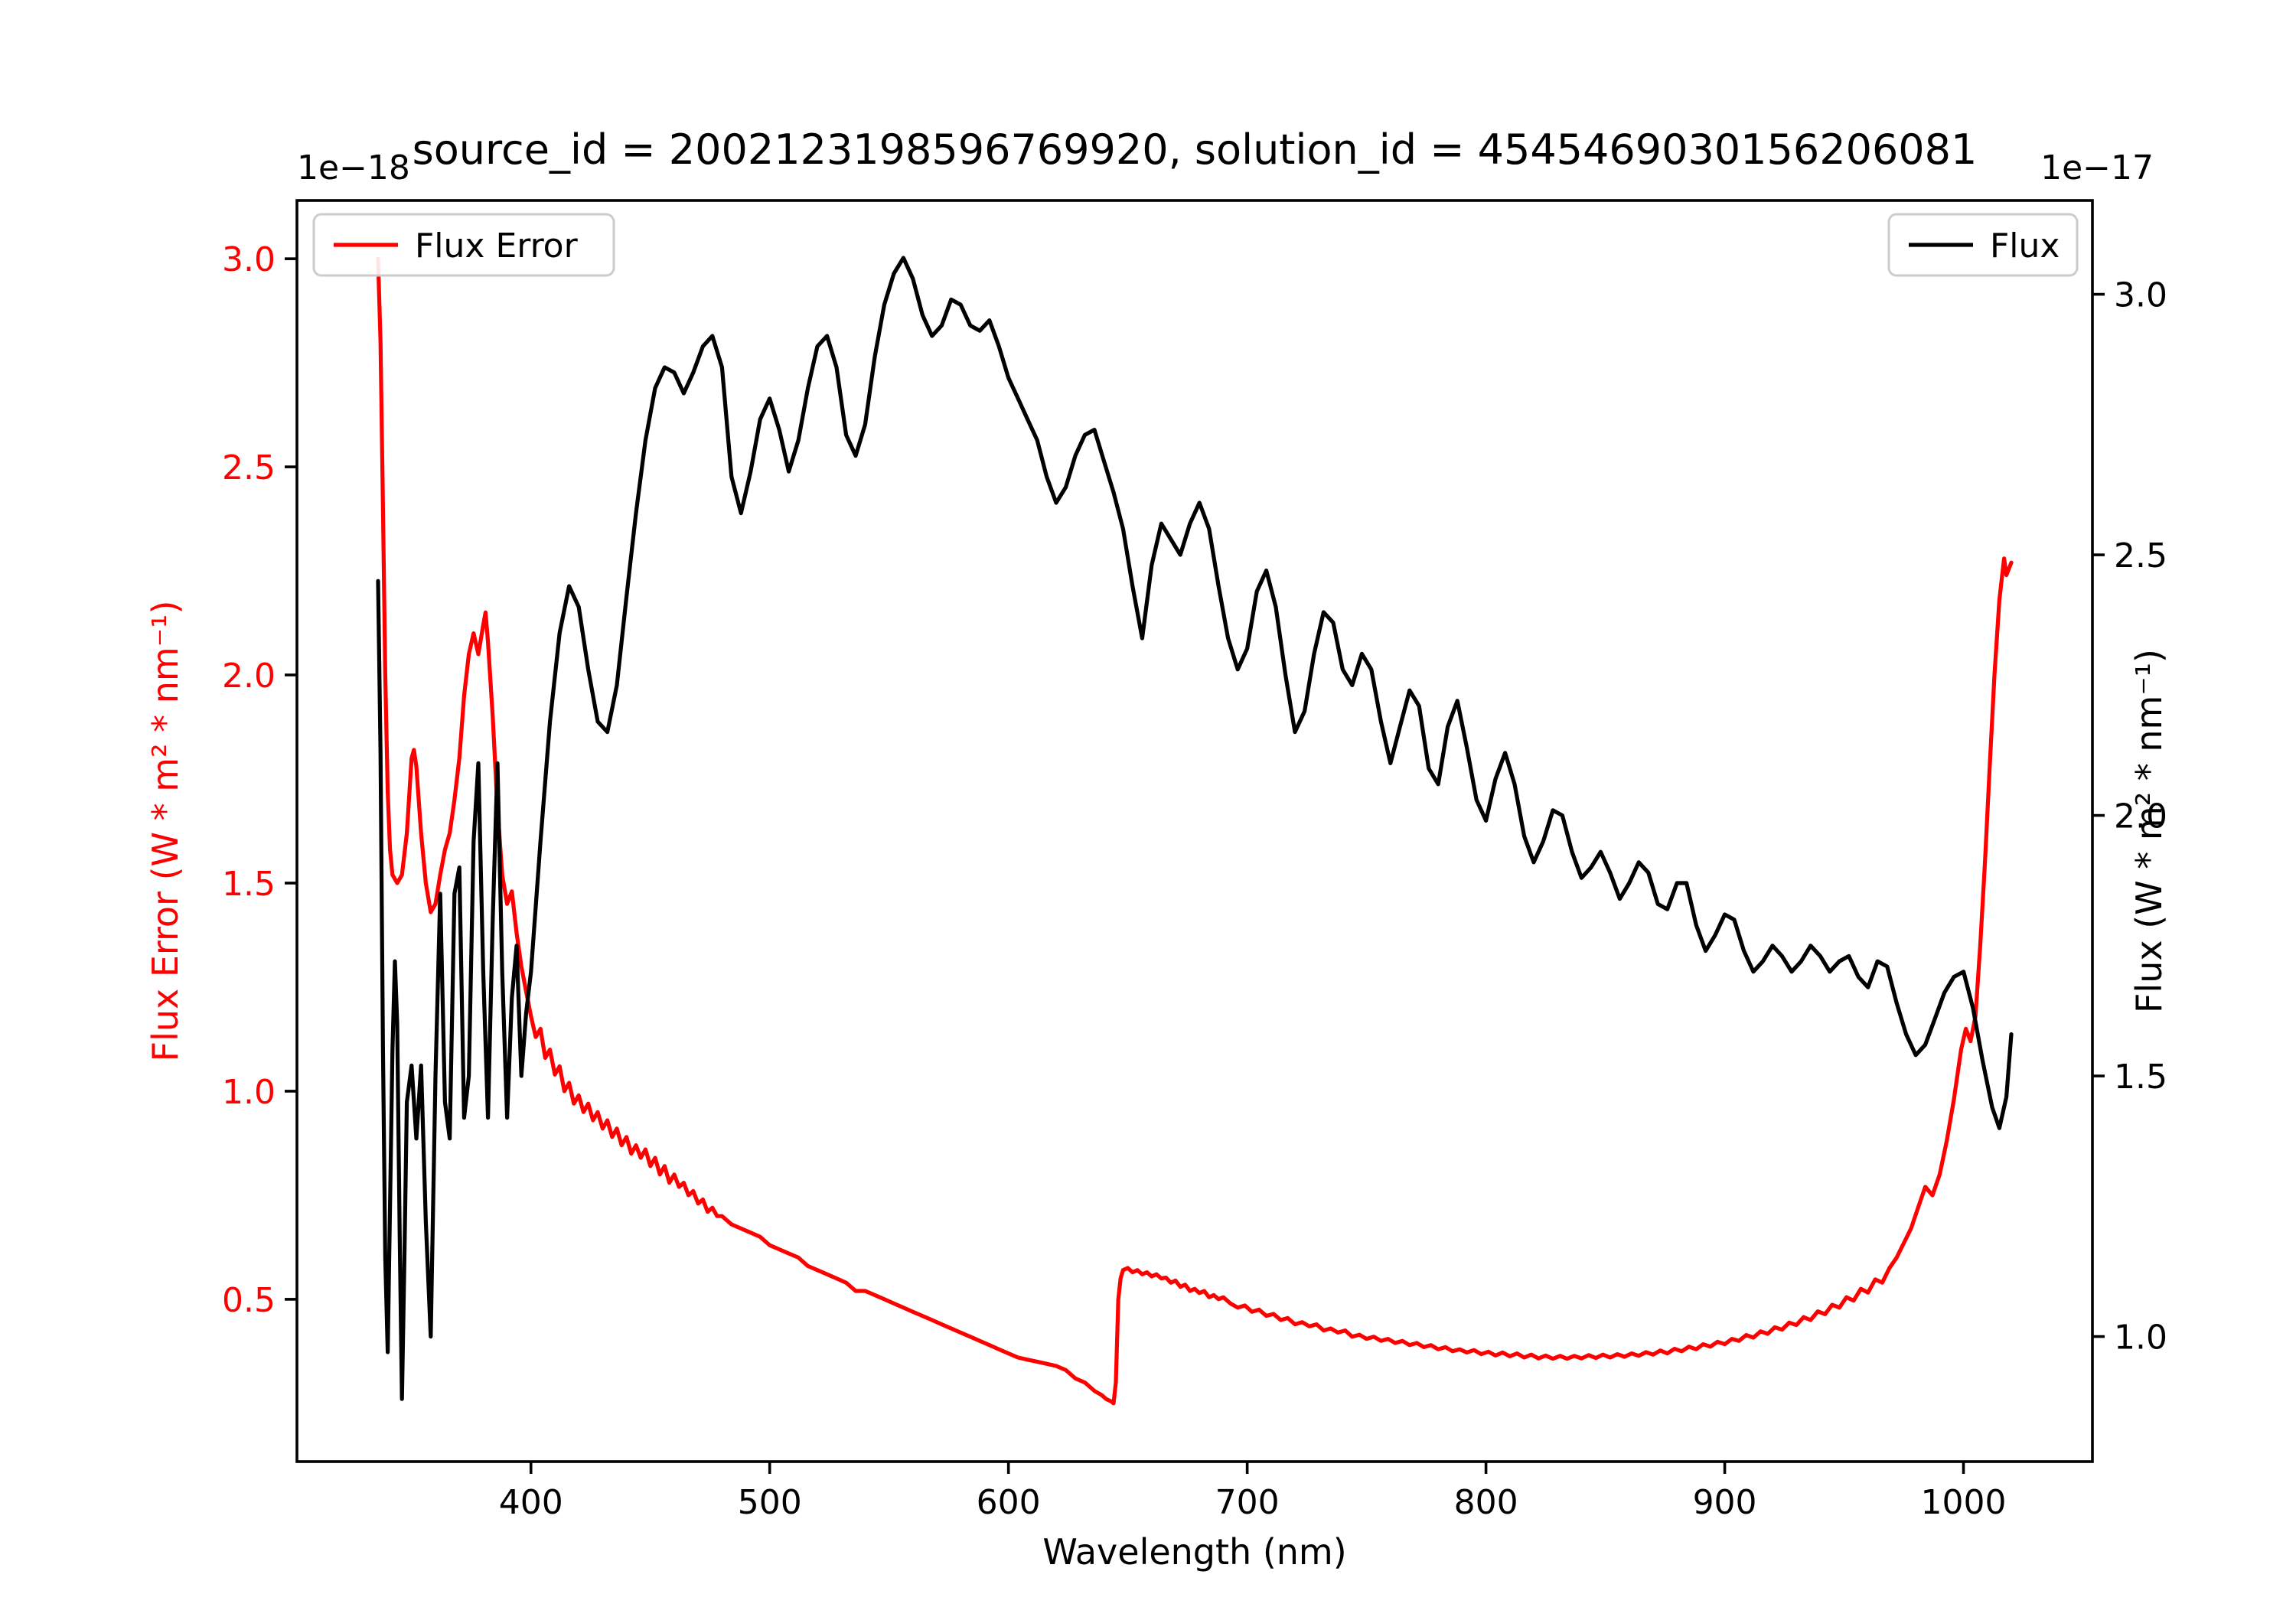  What do you see at coordinates (2140, 817) in the screenshot?
I see `right-y-tick-label: 2.0` at bounding box center [2140, 817].